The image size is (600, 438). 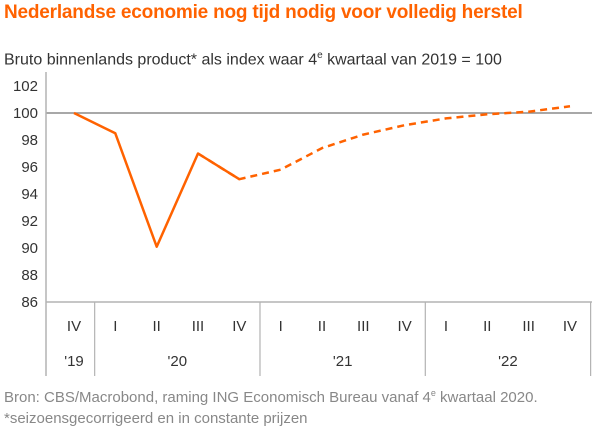 What do you see at coordinates (343, 361) in the screenshot?
I see `year-label: '21` at bounding box center [343, 361].